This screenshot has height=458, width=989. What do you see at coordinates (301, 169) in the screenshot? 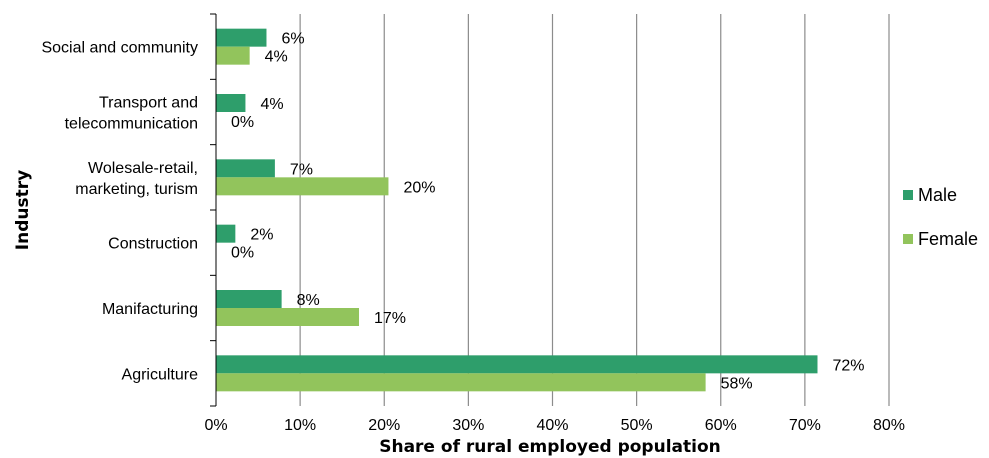
I see `data-label-male: 7%` at bounding box center [301, 169].